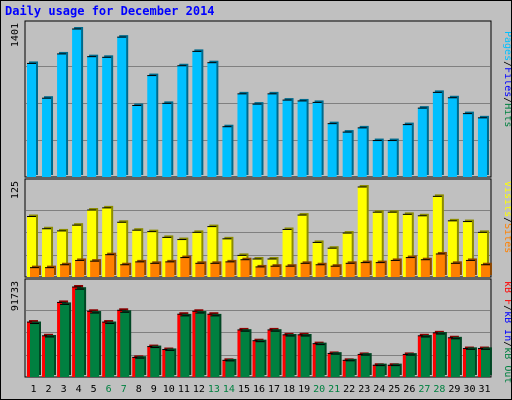 This screenshot has width=512, height=400. Describe the element at coordinates (109, 389) in the screenshot. I see `x-tick-label-day-6: 6` at that location.